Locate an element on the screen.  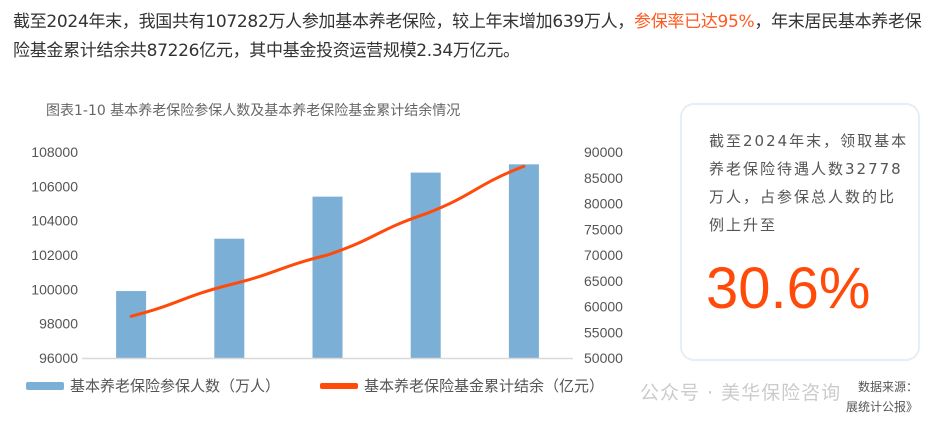
right-tick-label: 50000 is located at coordinates (603, 358).